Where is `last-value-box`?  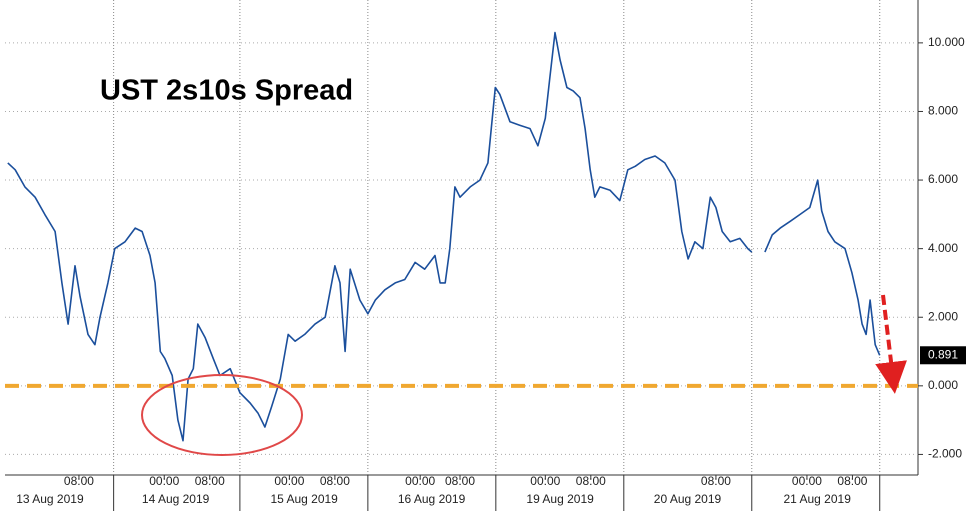
last-value-box is located at coordinates (943, 355).